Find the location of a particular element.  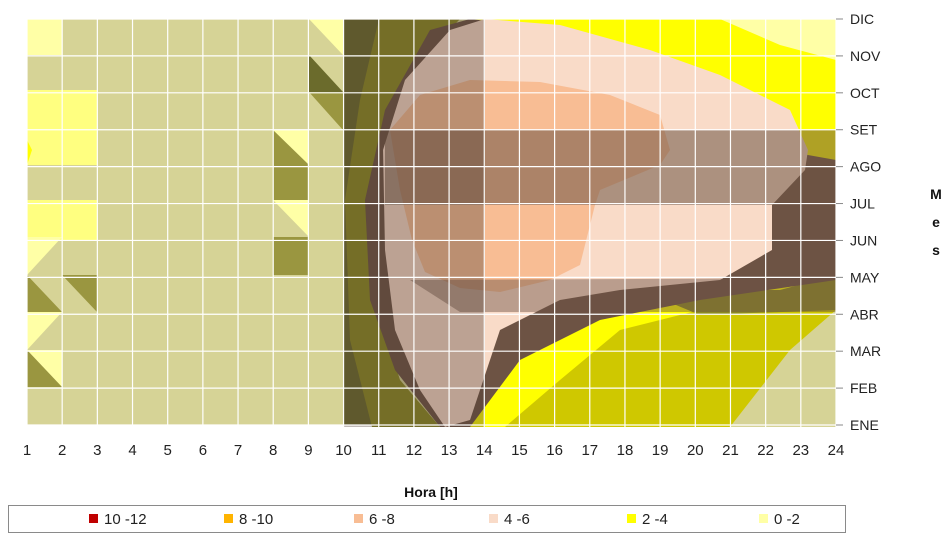

x-tick-label: 3 is located at coordinates (97, 450).